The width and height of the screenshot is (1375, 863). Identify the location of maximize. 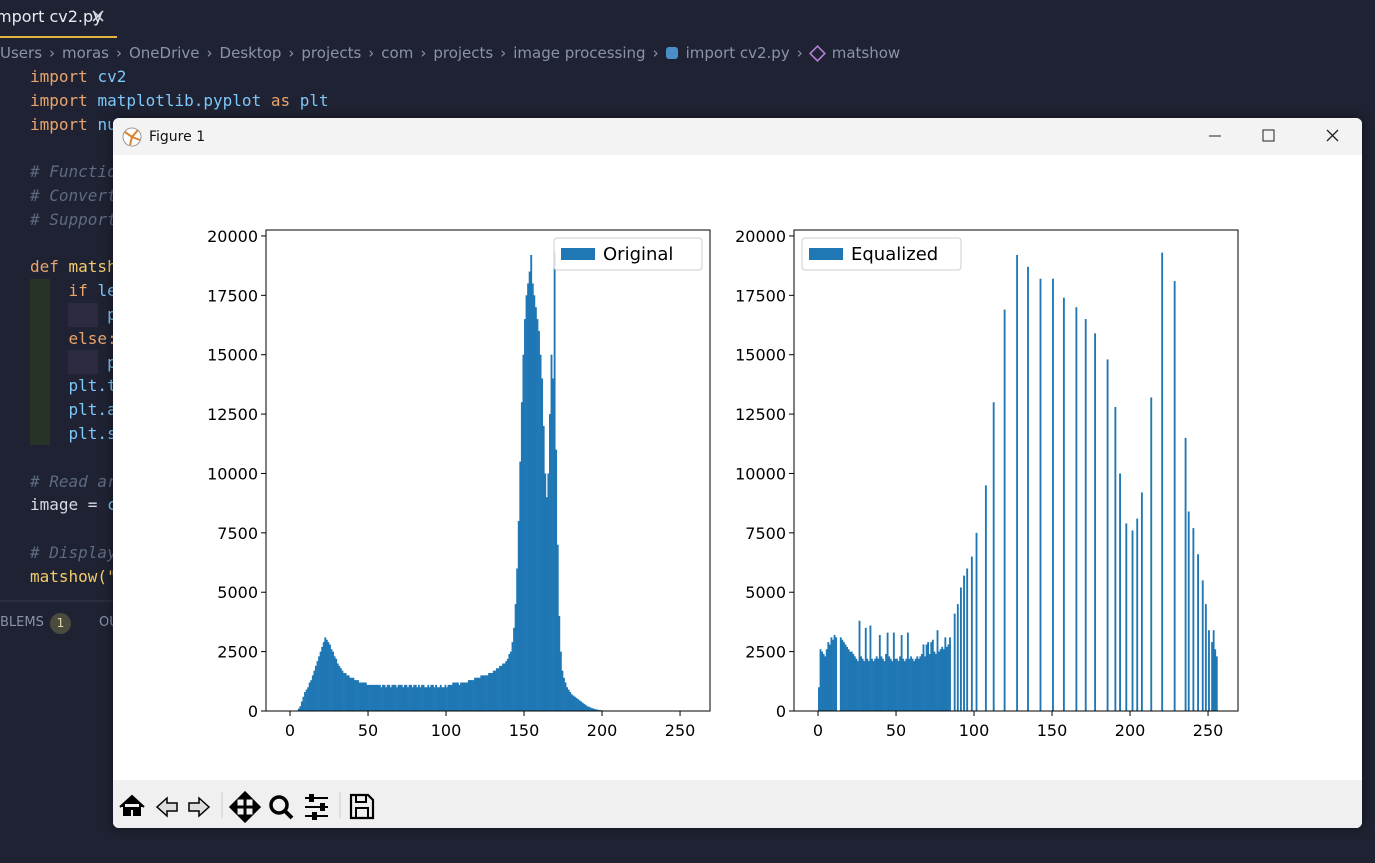
(1268, 135).